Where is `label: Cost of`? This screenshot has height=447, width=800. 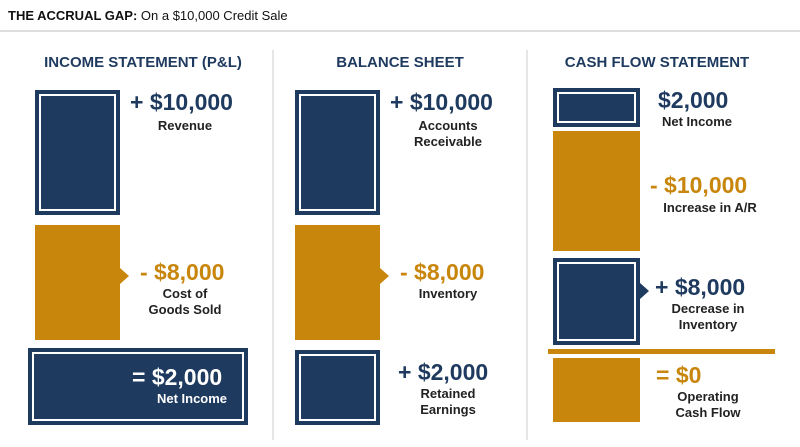 label: Cost of is located at coordinates (185, 293).